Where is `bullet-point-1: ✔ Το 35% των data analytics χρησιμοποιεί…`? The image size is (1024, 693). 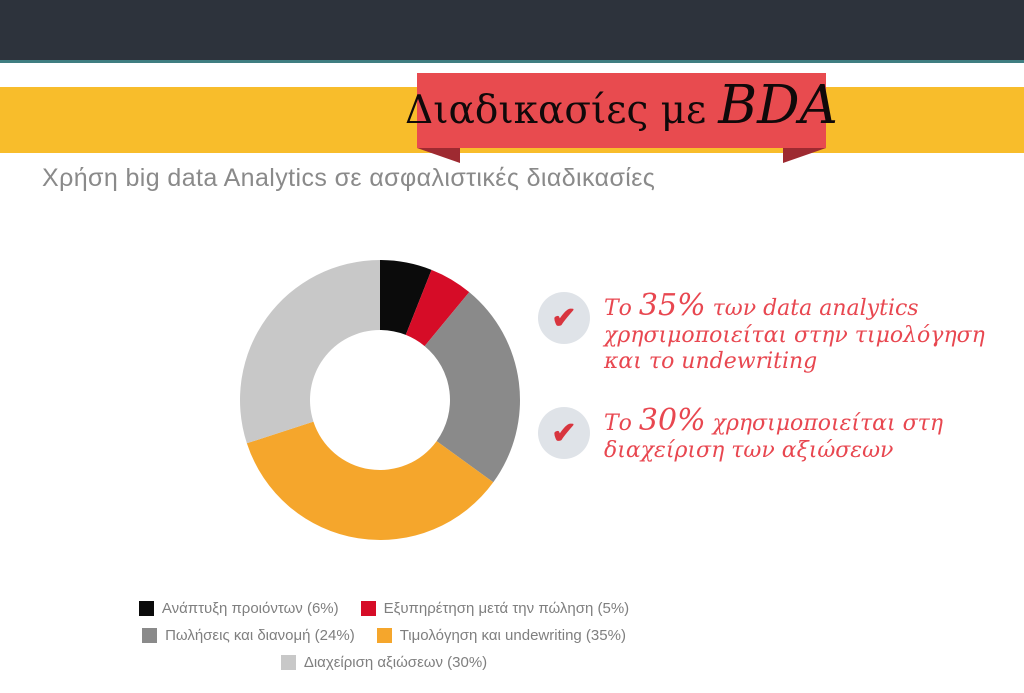 bullet-point-1: ✔ Το 35% των data analytics χρησιμοποιεί… is located at coordinates (781, 331).